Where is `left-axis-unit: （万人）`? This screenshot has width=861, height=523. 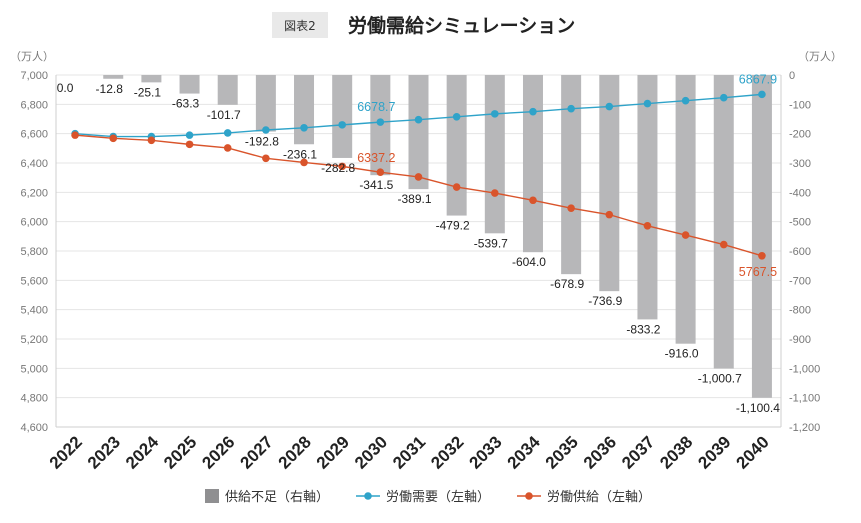
left-axis-unit: （万人） is located at coordinates (32, 56).